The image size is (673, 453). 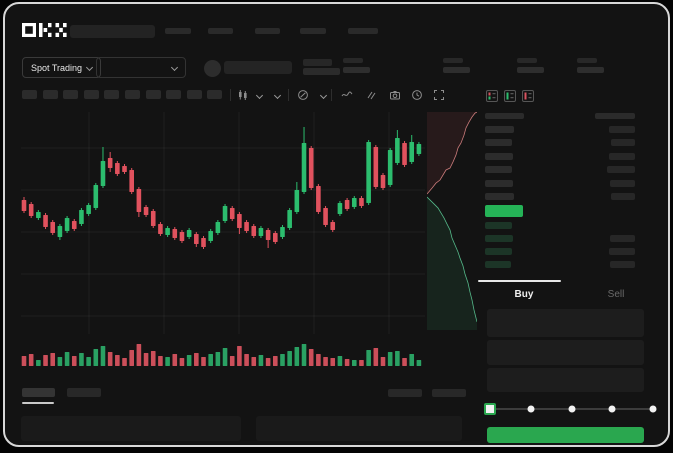 I want to click on fullscreen-icon, so click(x=439, y=95).